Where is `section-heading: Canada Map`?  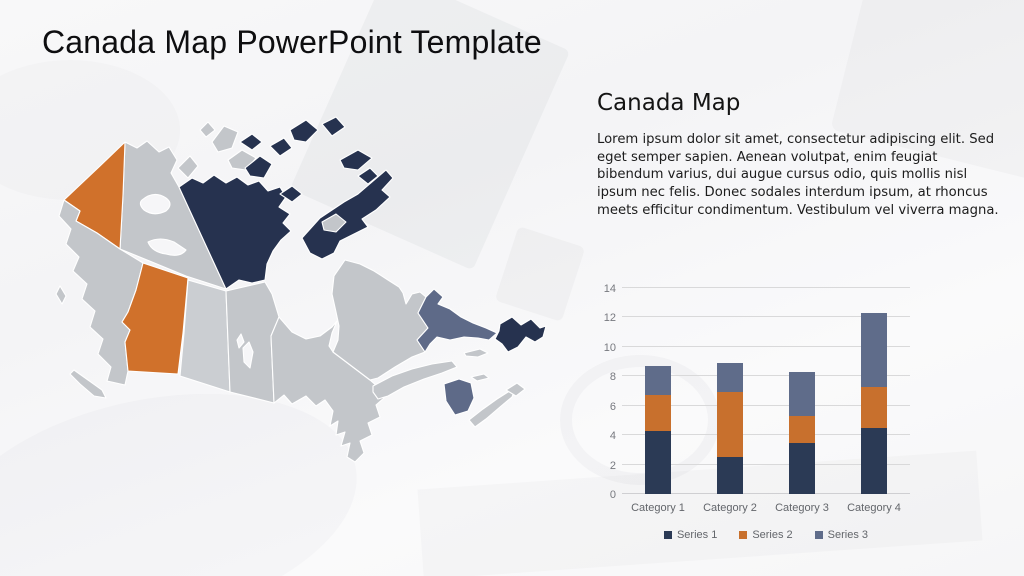
section-heading: Canada Map is located at coordinates (669, 103).